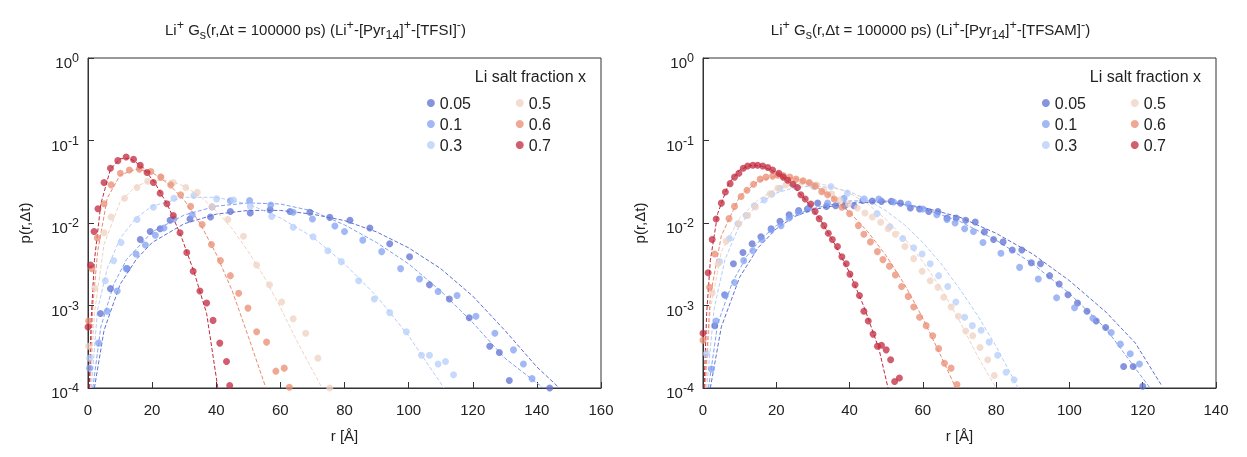 This screenshot has width=1247, height=457. What do you see at coordinates (315, 30) in the screenshot?
I see `chart-title: Li$^{+}$ G$_{s}$(r,Δt = 100000 ps) (Li$^{+}$-[Pyr$_{14}$]$^{+}$-[TFSI]$^{-}$)` at bounding box center [315, 30].